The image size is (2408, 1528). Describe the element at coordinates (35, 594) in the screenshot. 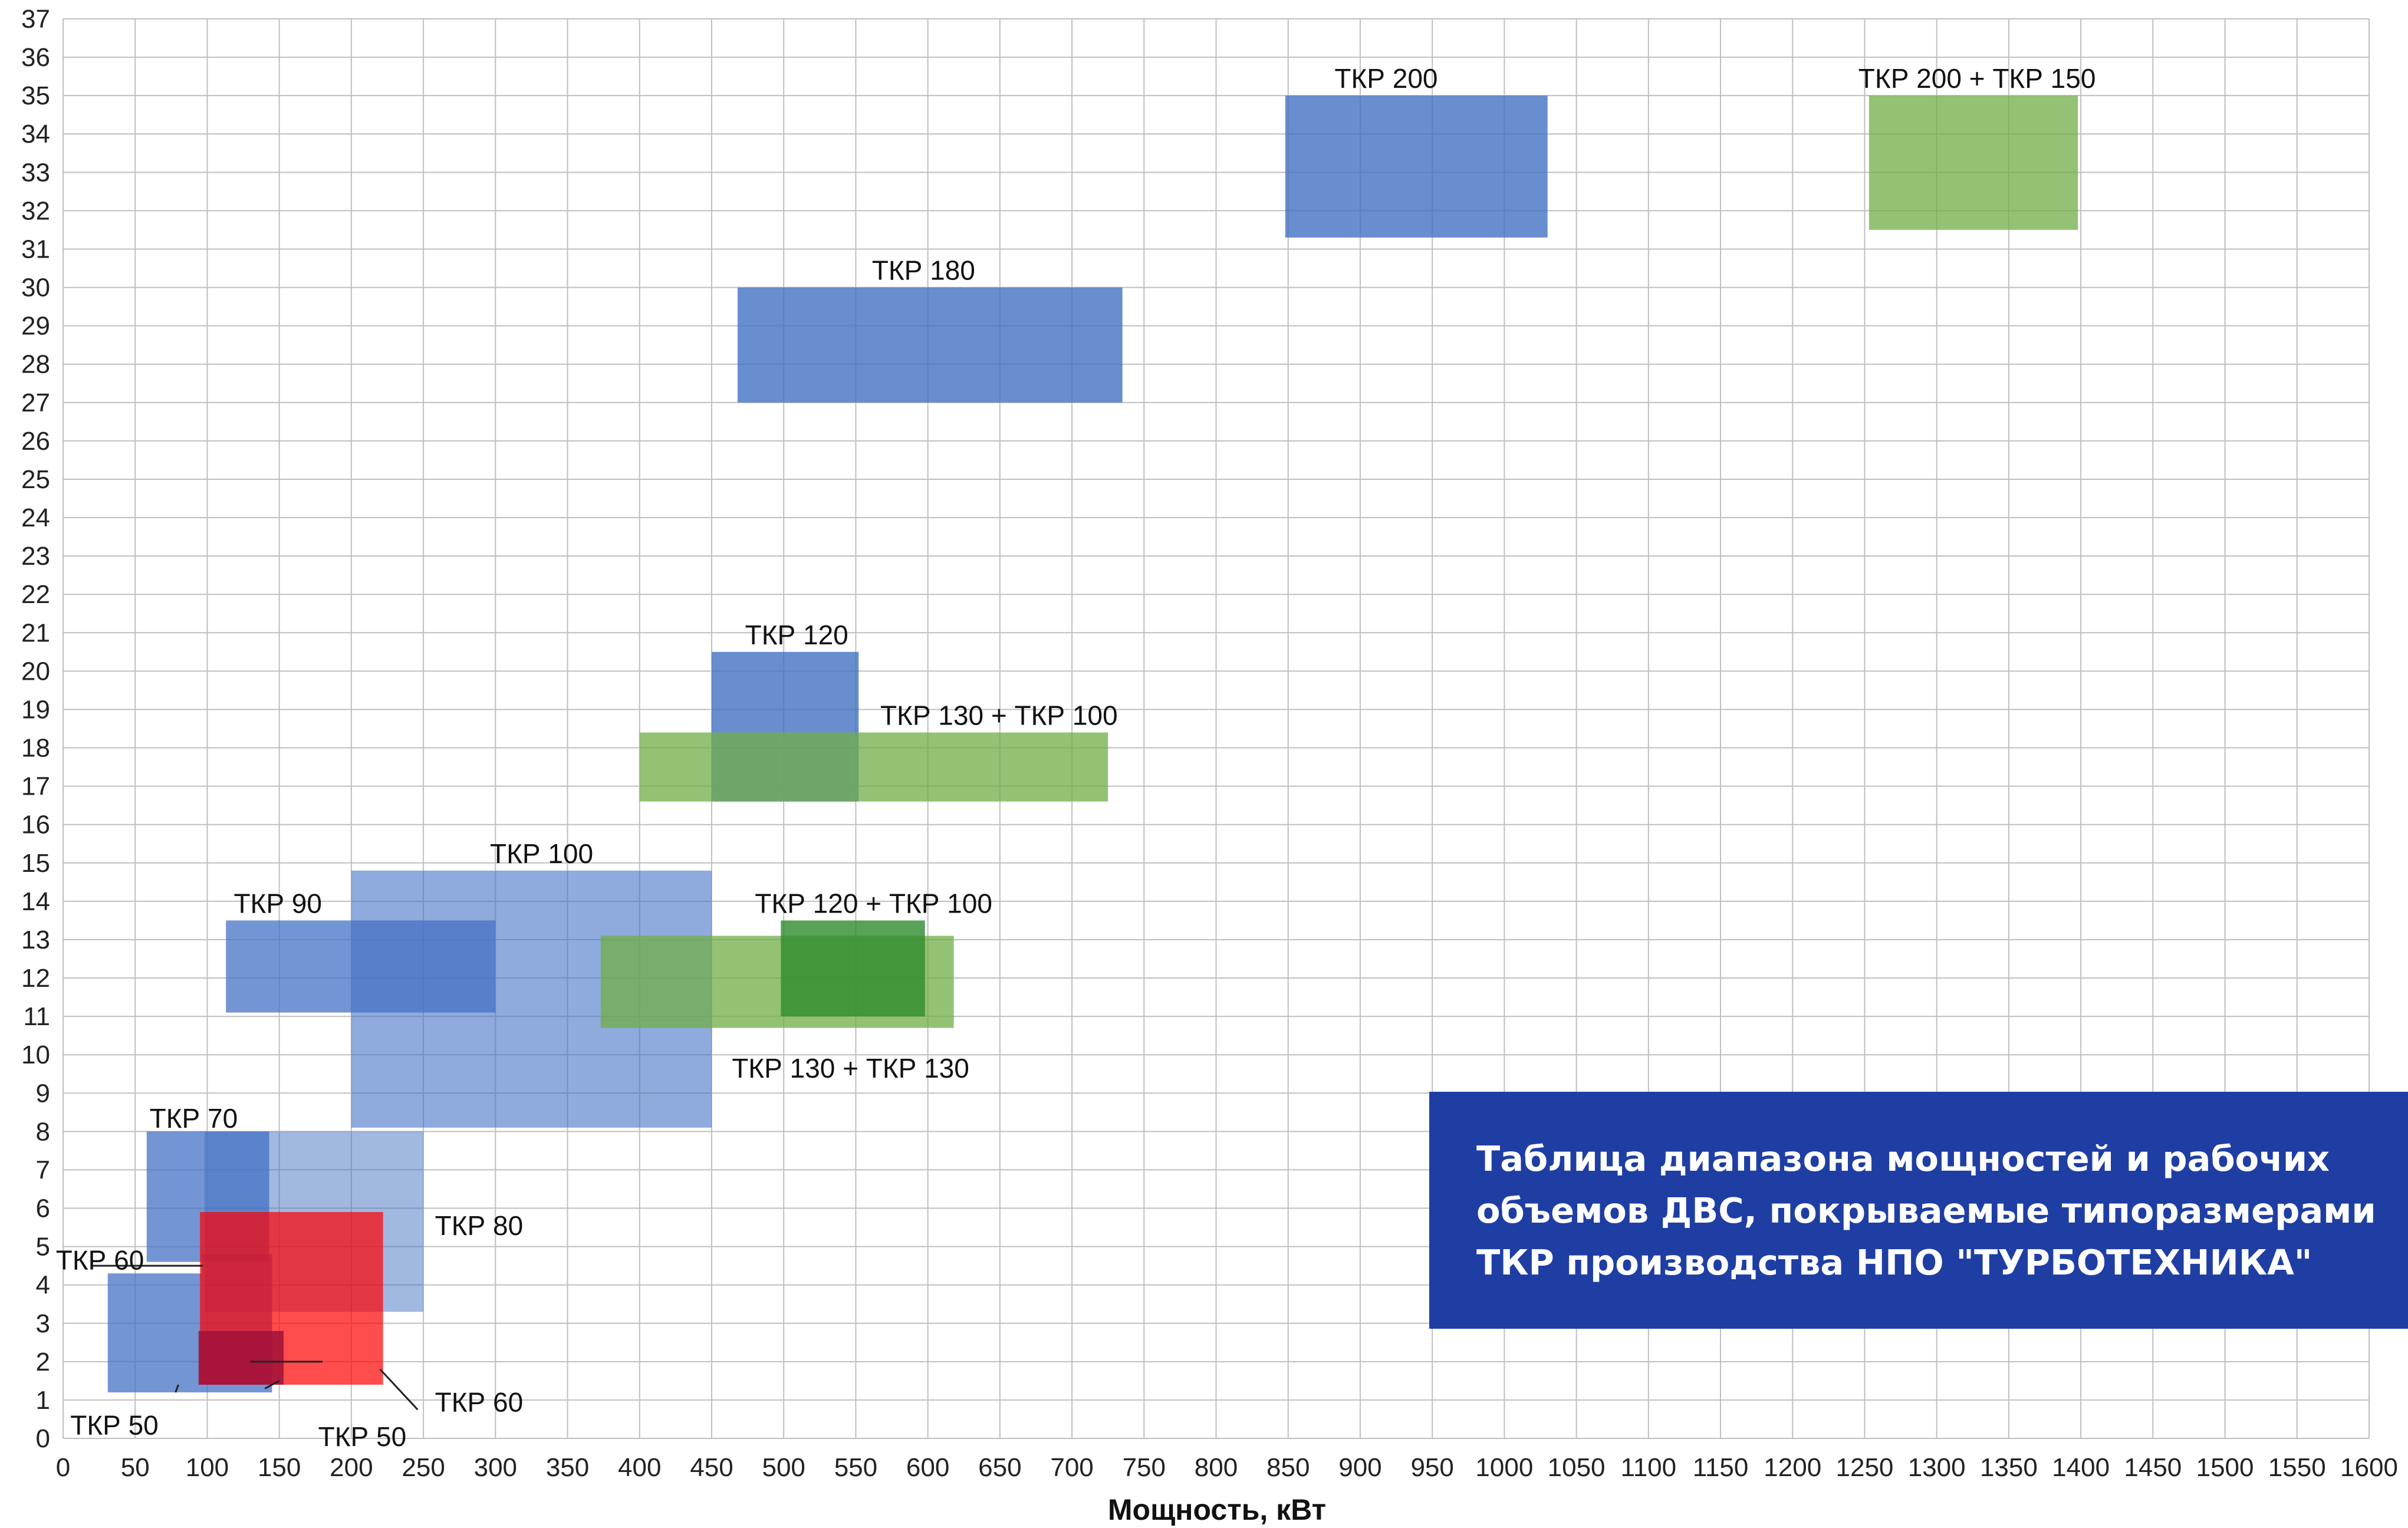

I see `y-tick-label: 22` at that location.